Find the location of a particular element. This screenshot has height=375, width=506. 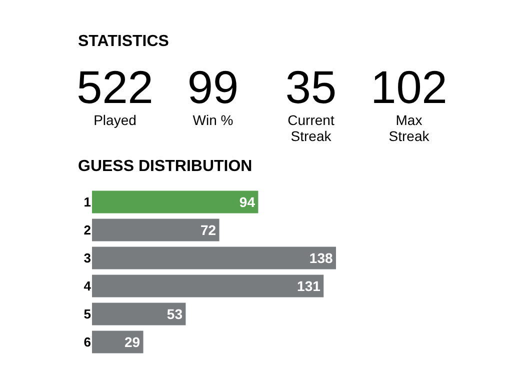

data-label: 522 is located at coordinates (115, 87).